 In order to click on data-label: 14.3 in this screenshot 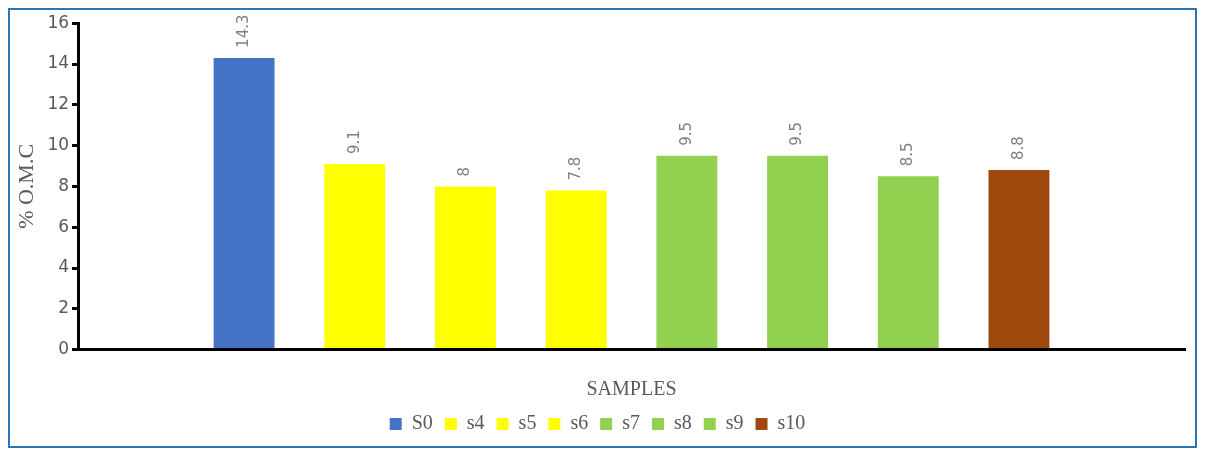, I will do `click(242, 31)`.